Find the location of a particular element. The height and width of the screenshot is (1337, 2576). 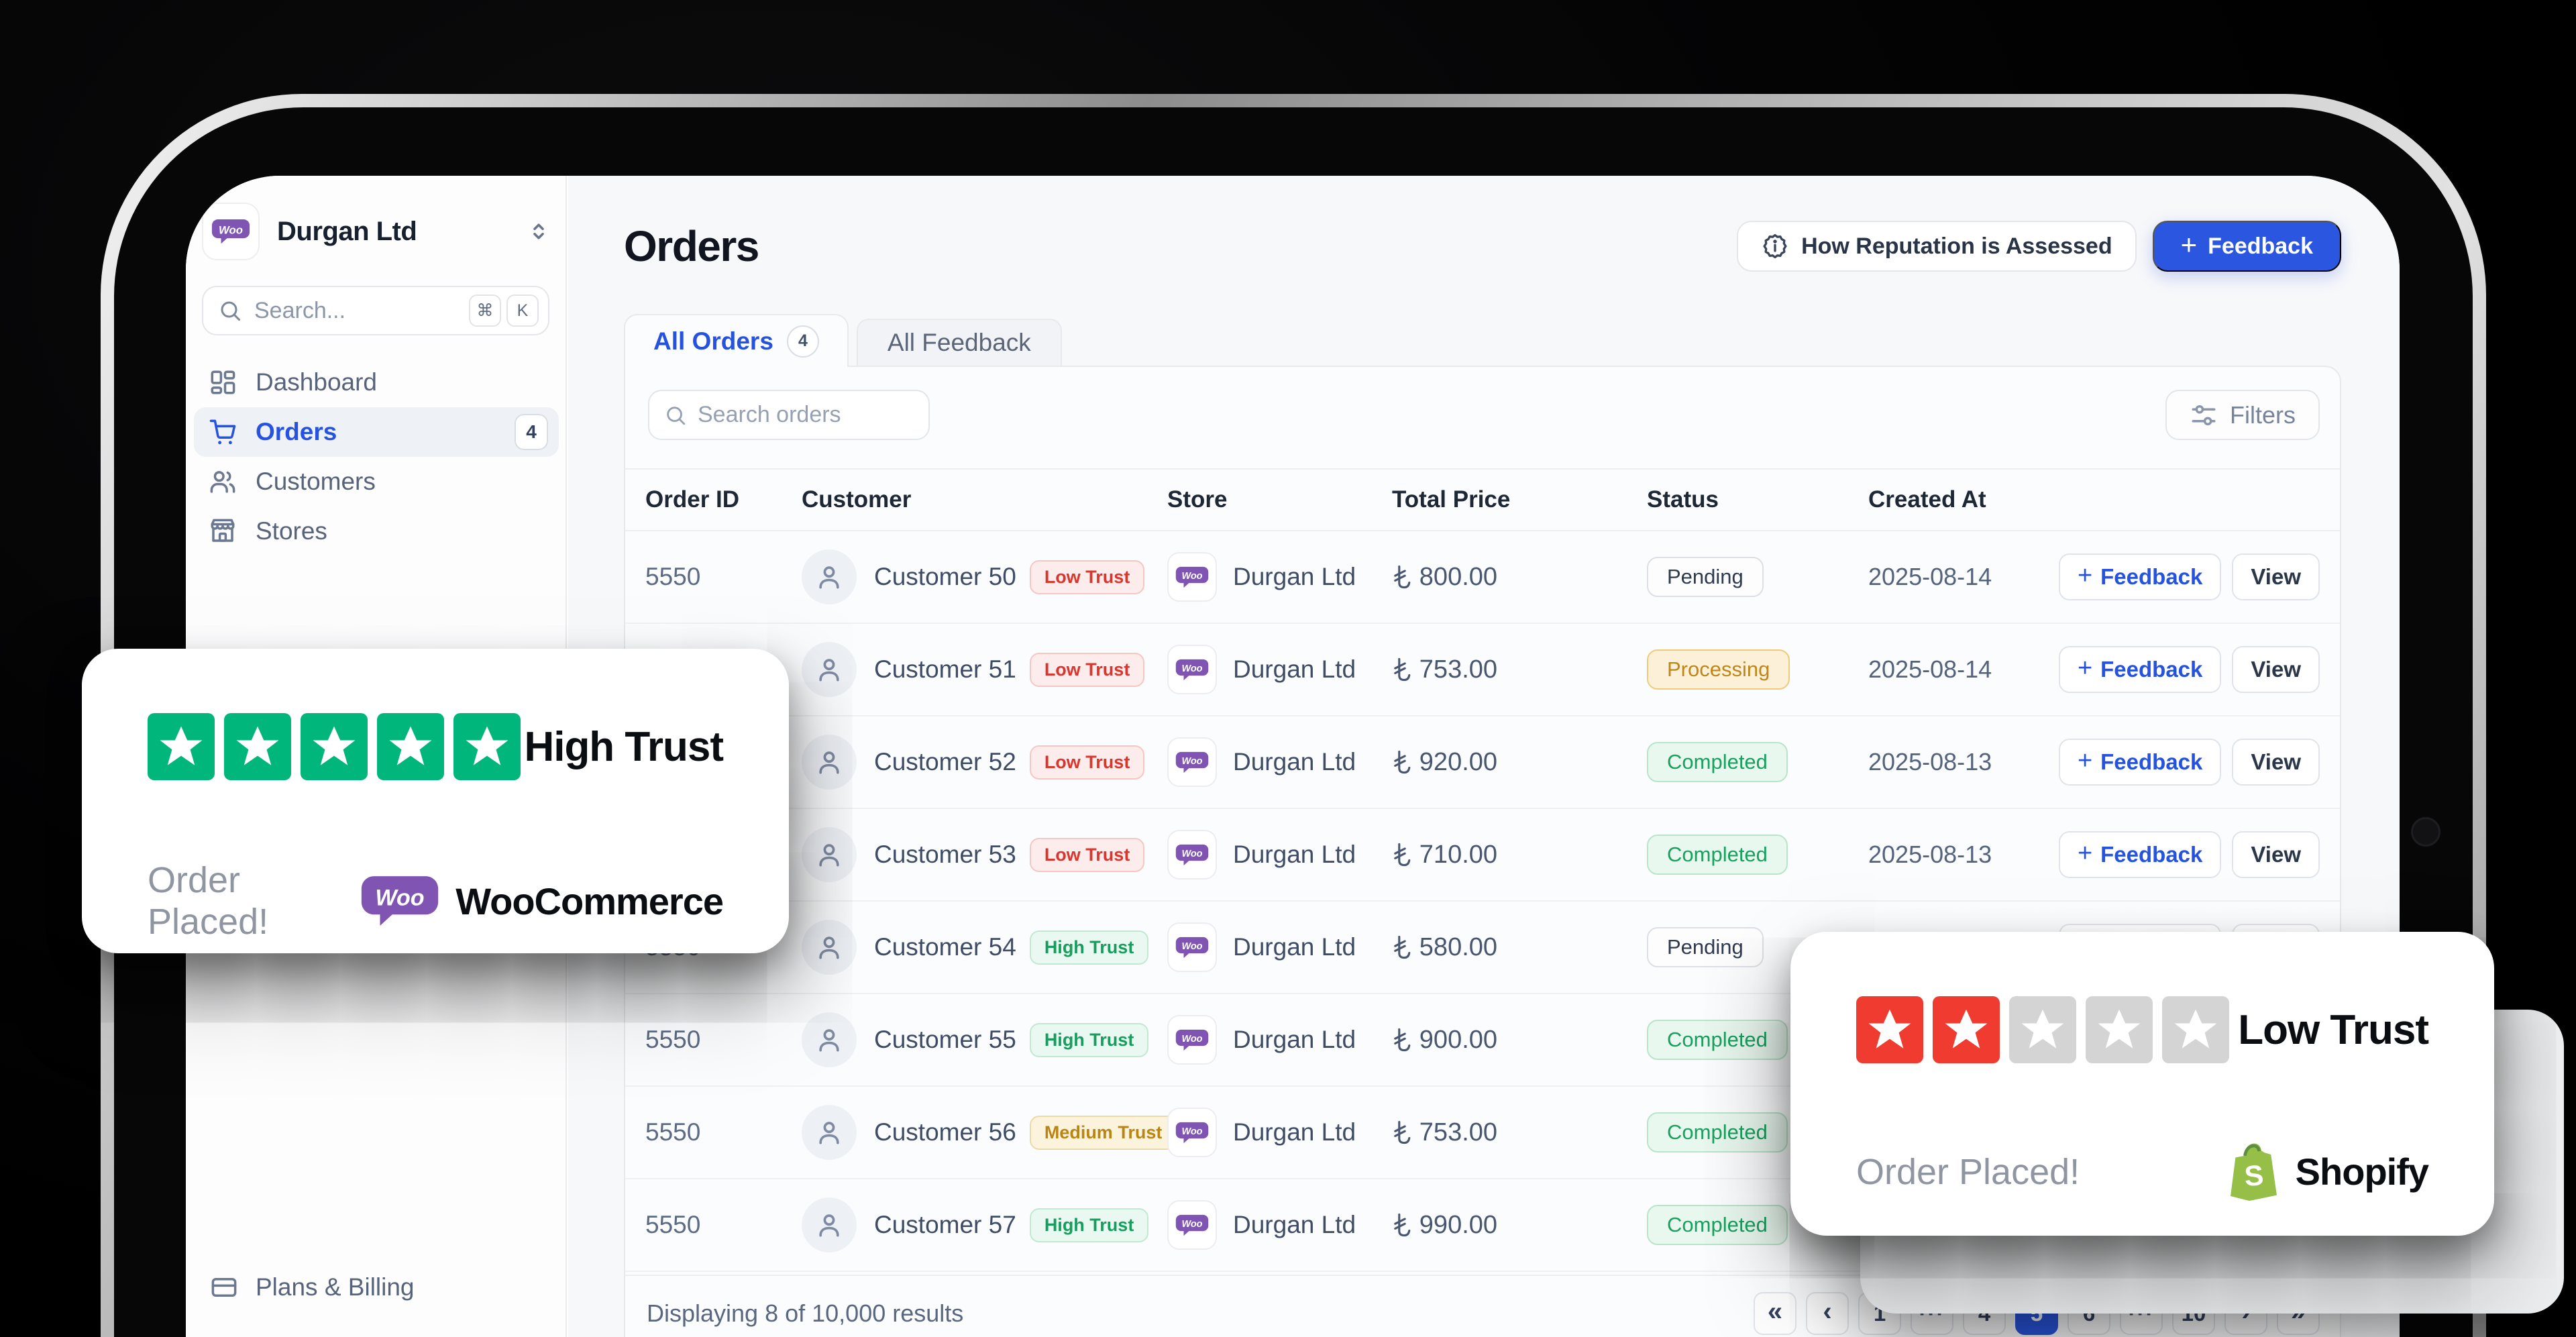

reputation-info-button: How Reputation is Assessed is located at coordinates (1937, 246).